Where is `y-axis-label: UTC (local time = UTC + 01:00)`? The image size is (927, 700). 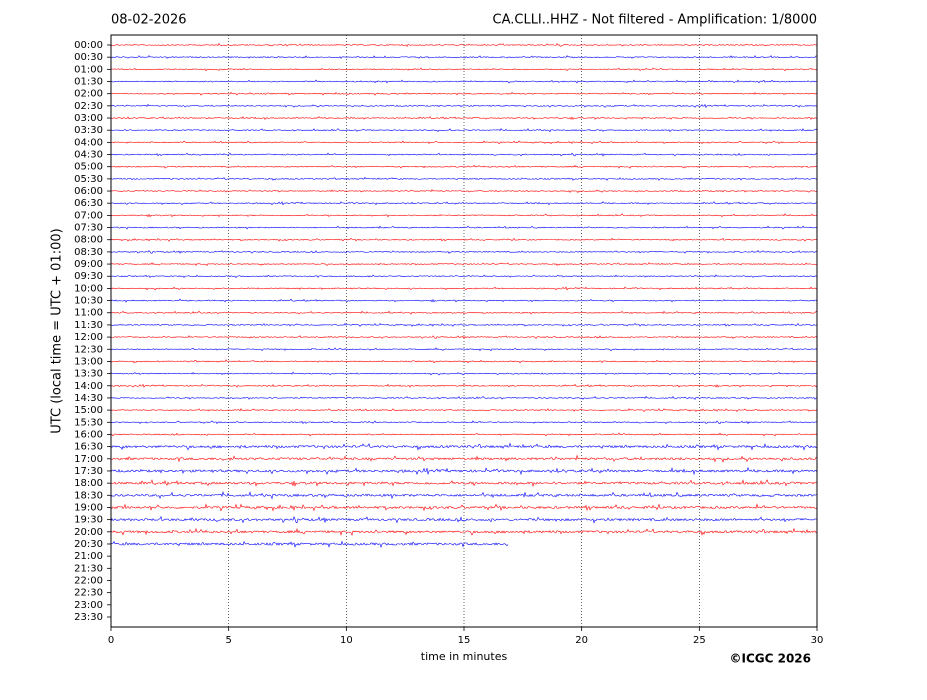 y-axis-label: UTC (local time = UTC + 01:00) is located at coordinates (57, 330).